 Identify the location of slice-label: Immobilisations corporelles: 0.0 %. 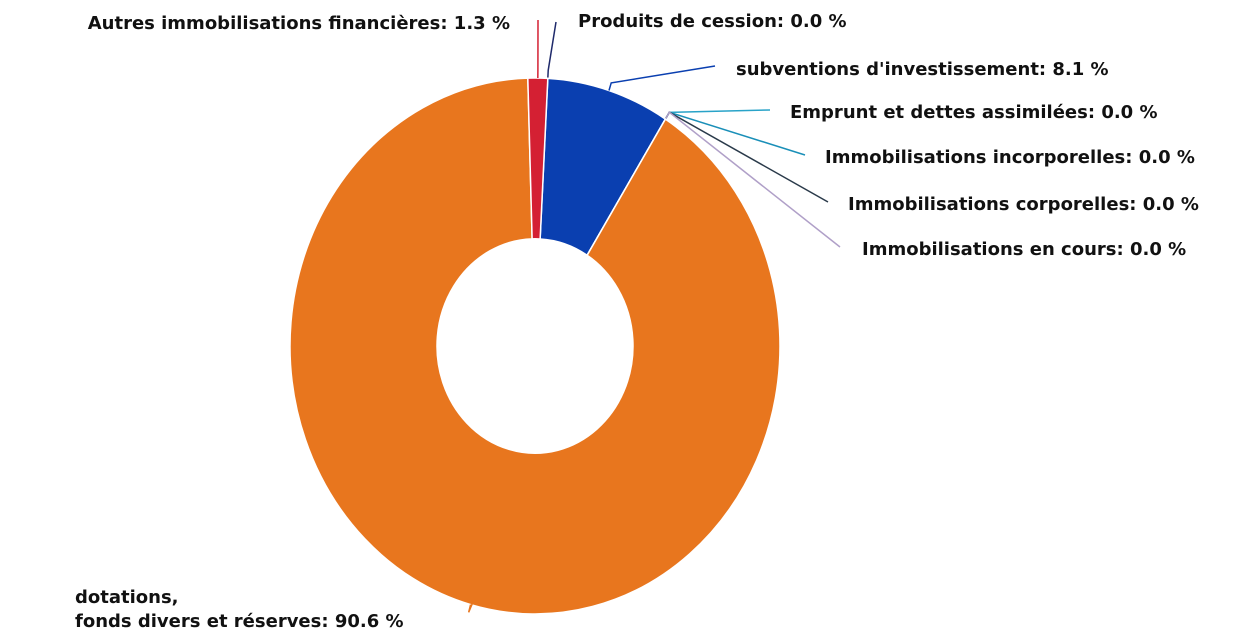
(1023, 204).